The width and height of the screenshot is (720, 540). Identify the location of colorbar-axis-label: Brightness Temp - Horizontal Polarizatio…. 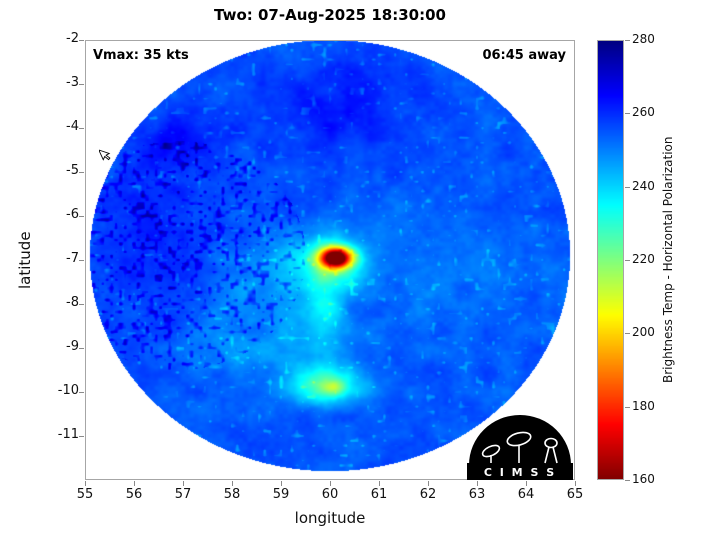
(668, 260).